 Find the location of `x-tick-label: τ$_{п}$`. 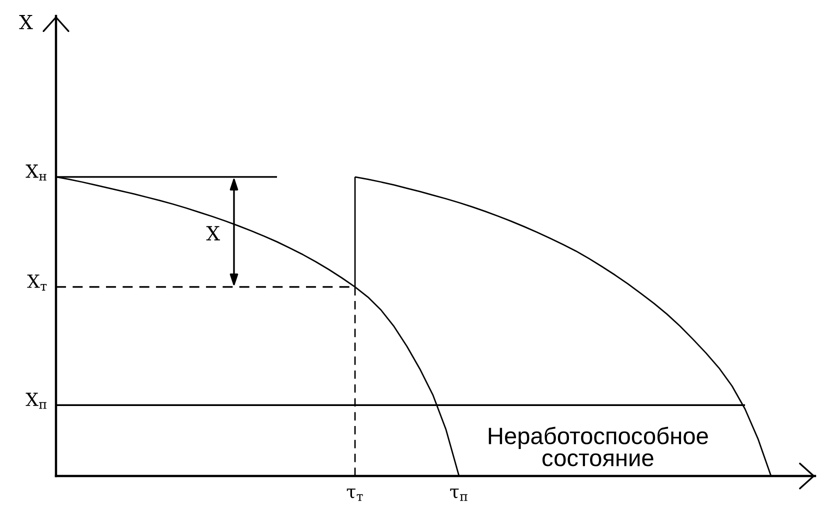

x-tick-label: τ$_{п}$ is located at coordinates (459, 494).